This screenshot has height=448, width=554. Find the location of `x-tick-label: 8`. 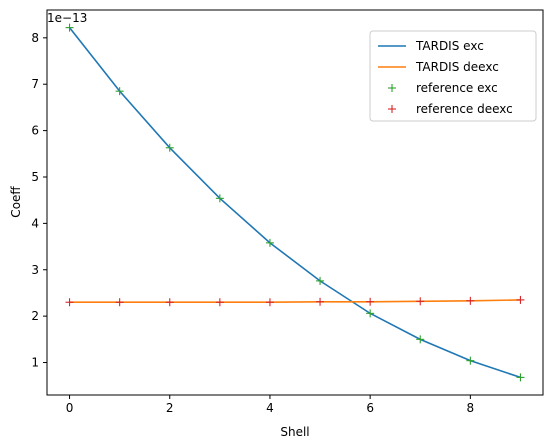

x-tick-label: 8 is located at coordinates (471, 408).